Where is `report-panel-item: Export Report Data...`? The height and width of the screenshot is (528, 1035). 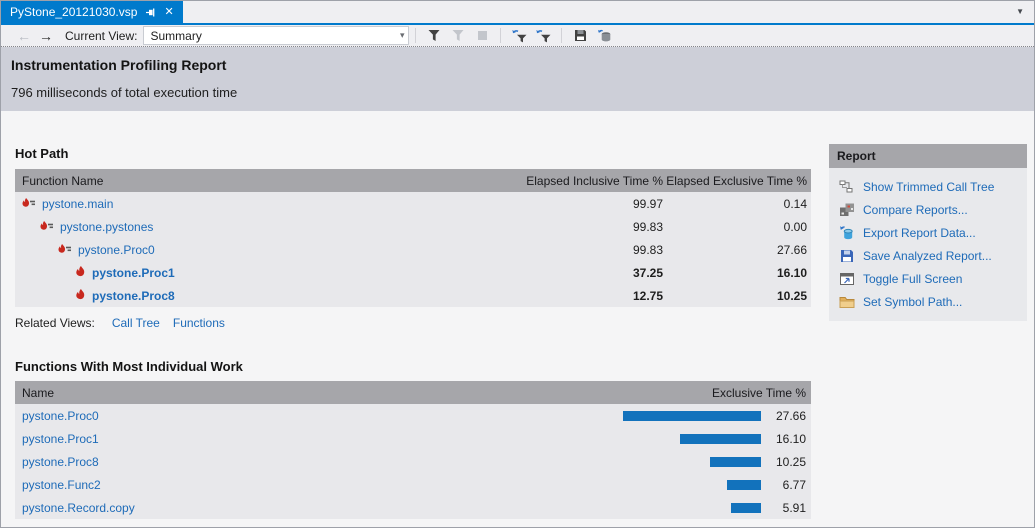
report-panel-item: Export Report Data... is located at coordinates (928, 232).